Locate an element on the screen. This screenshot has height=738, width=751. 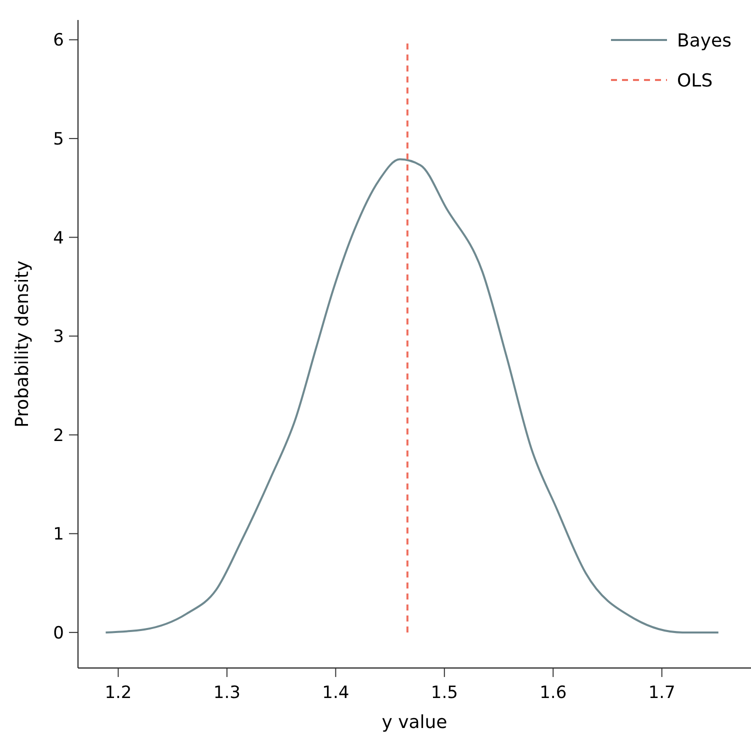
y-tick-label: 1 is located at coordinates (58, 534).